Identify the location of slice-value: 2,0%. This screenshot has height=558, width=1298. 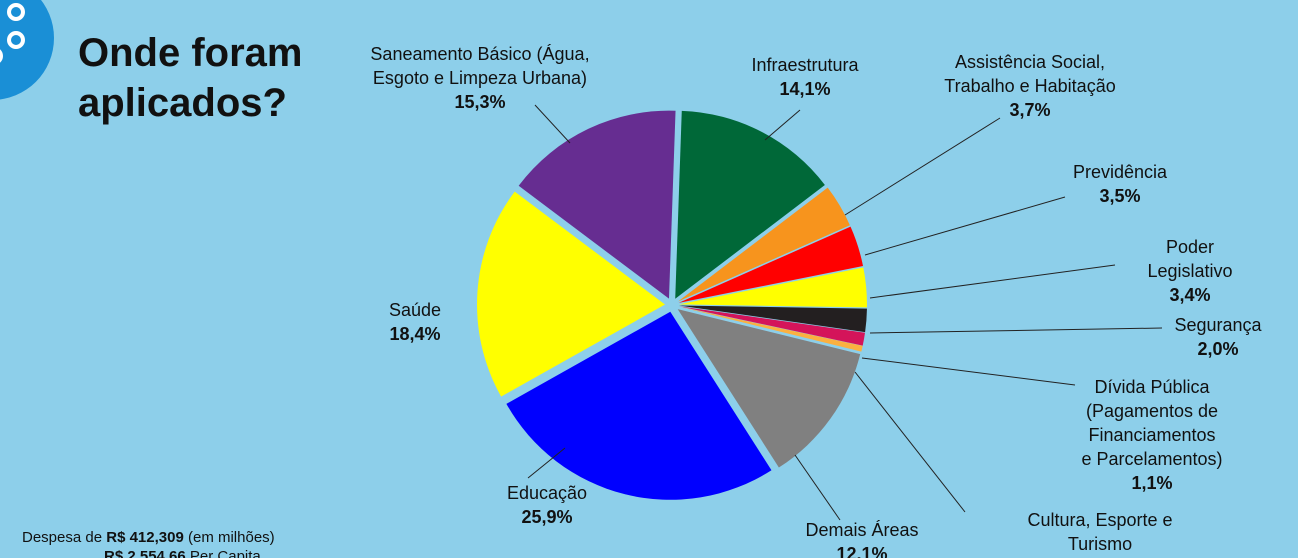
(1218, 349).